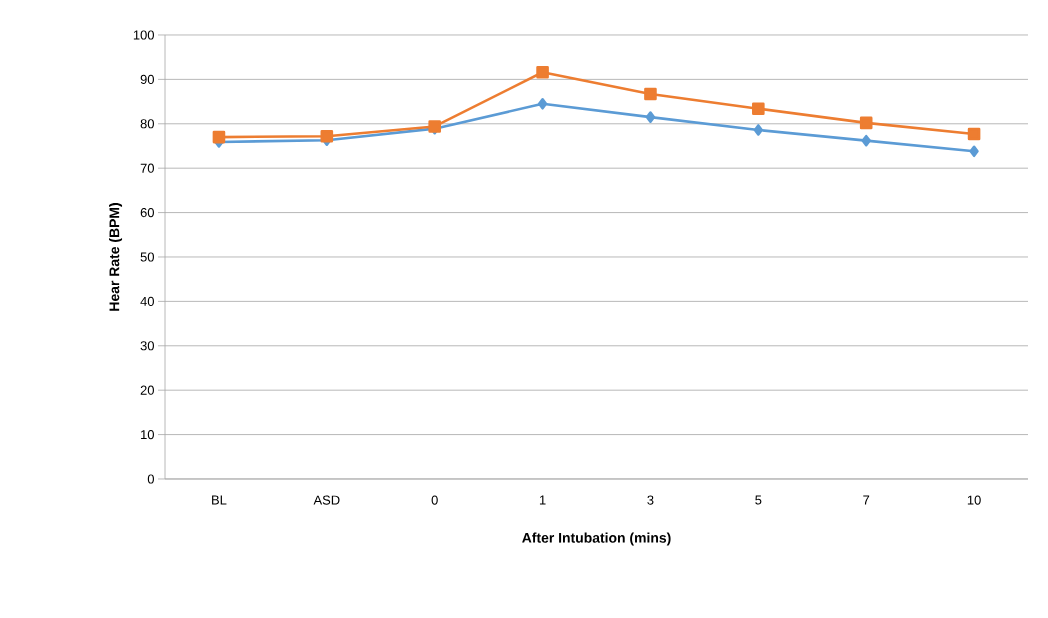 Image resolution: width=1048 pixels, height=618 pixels. Describe the element at coordinates (542, 500) in the screenshot. I see `x-tick-label: 1` at that location.